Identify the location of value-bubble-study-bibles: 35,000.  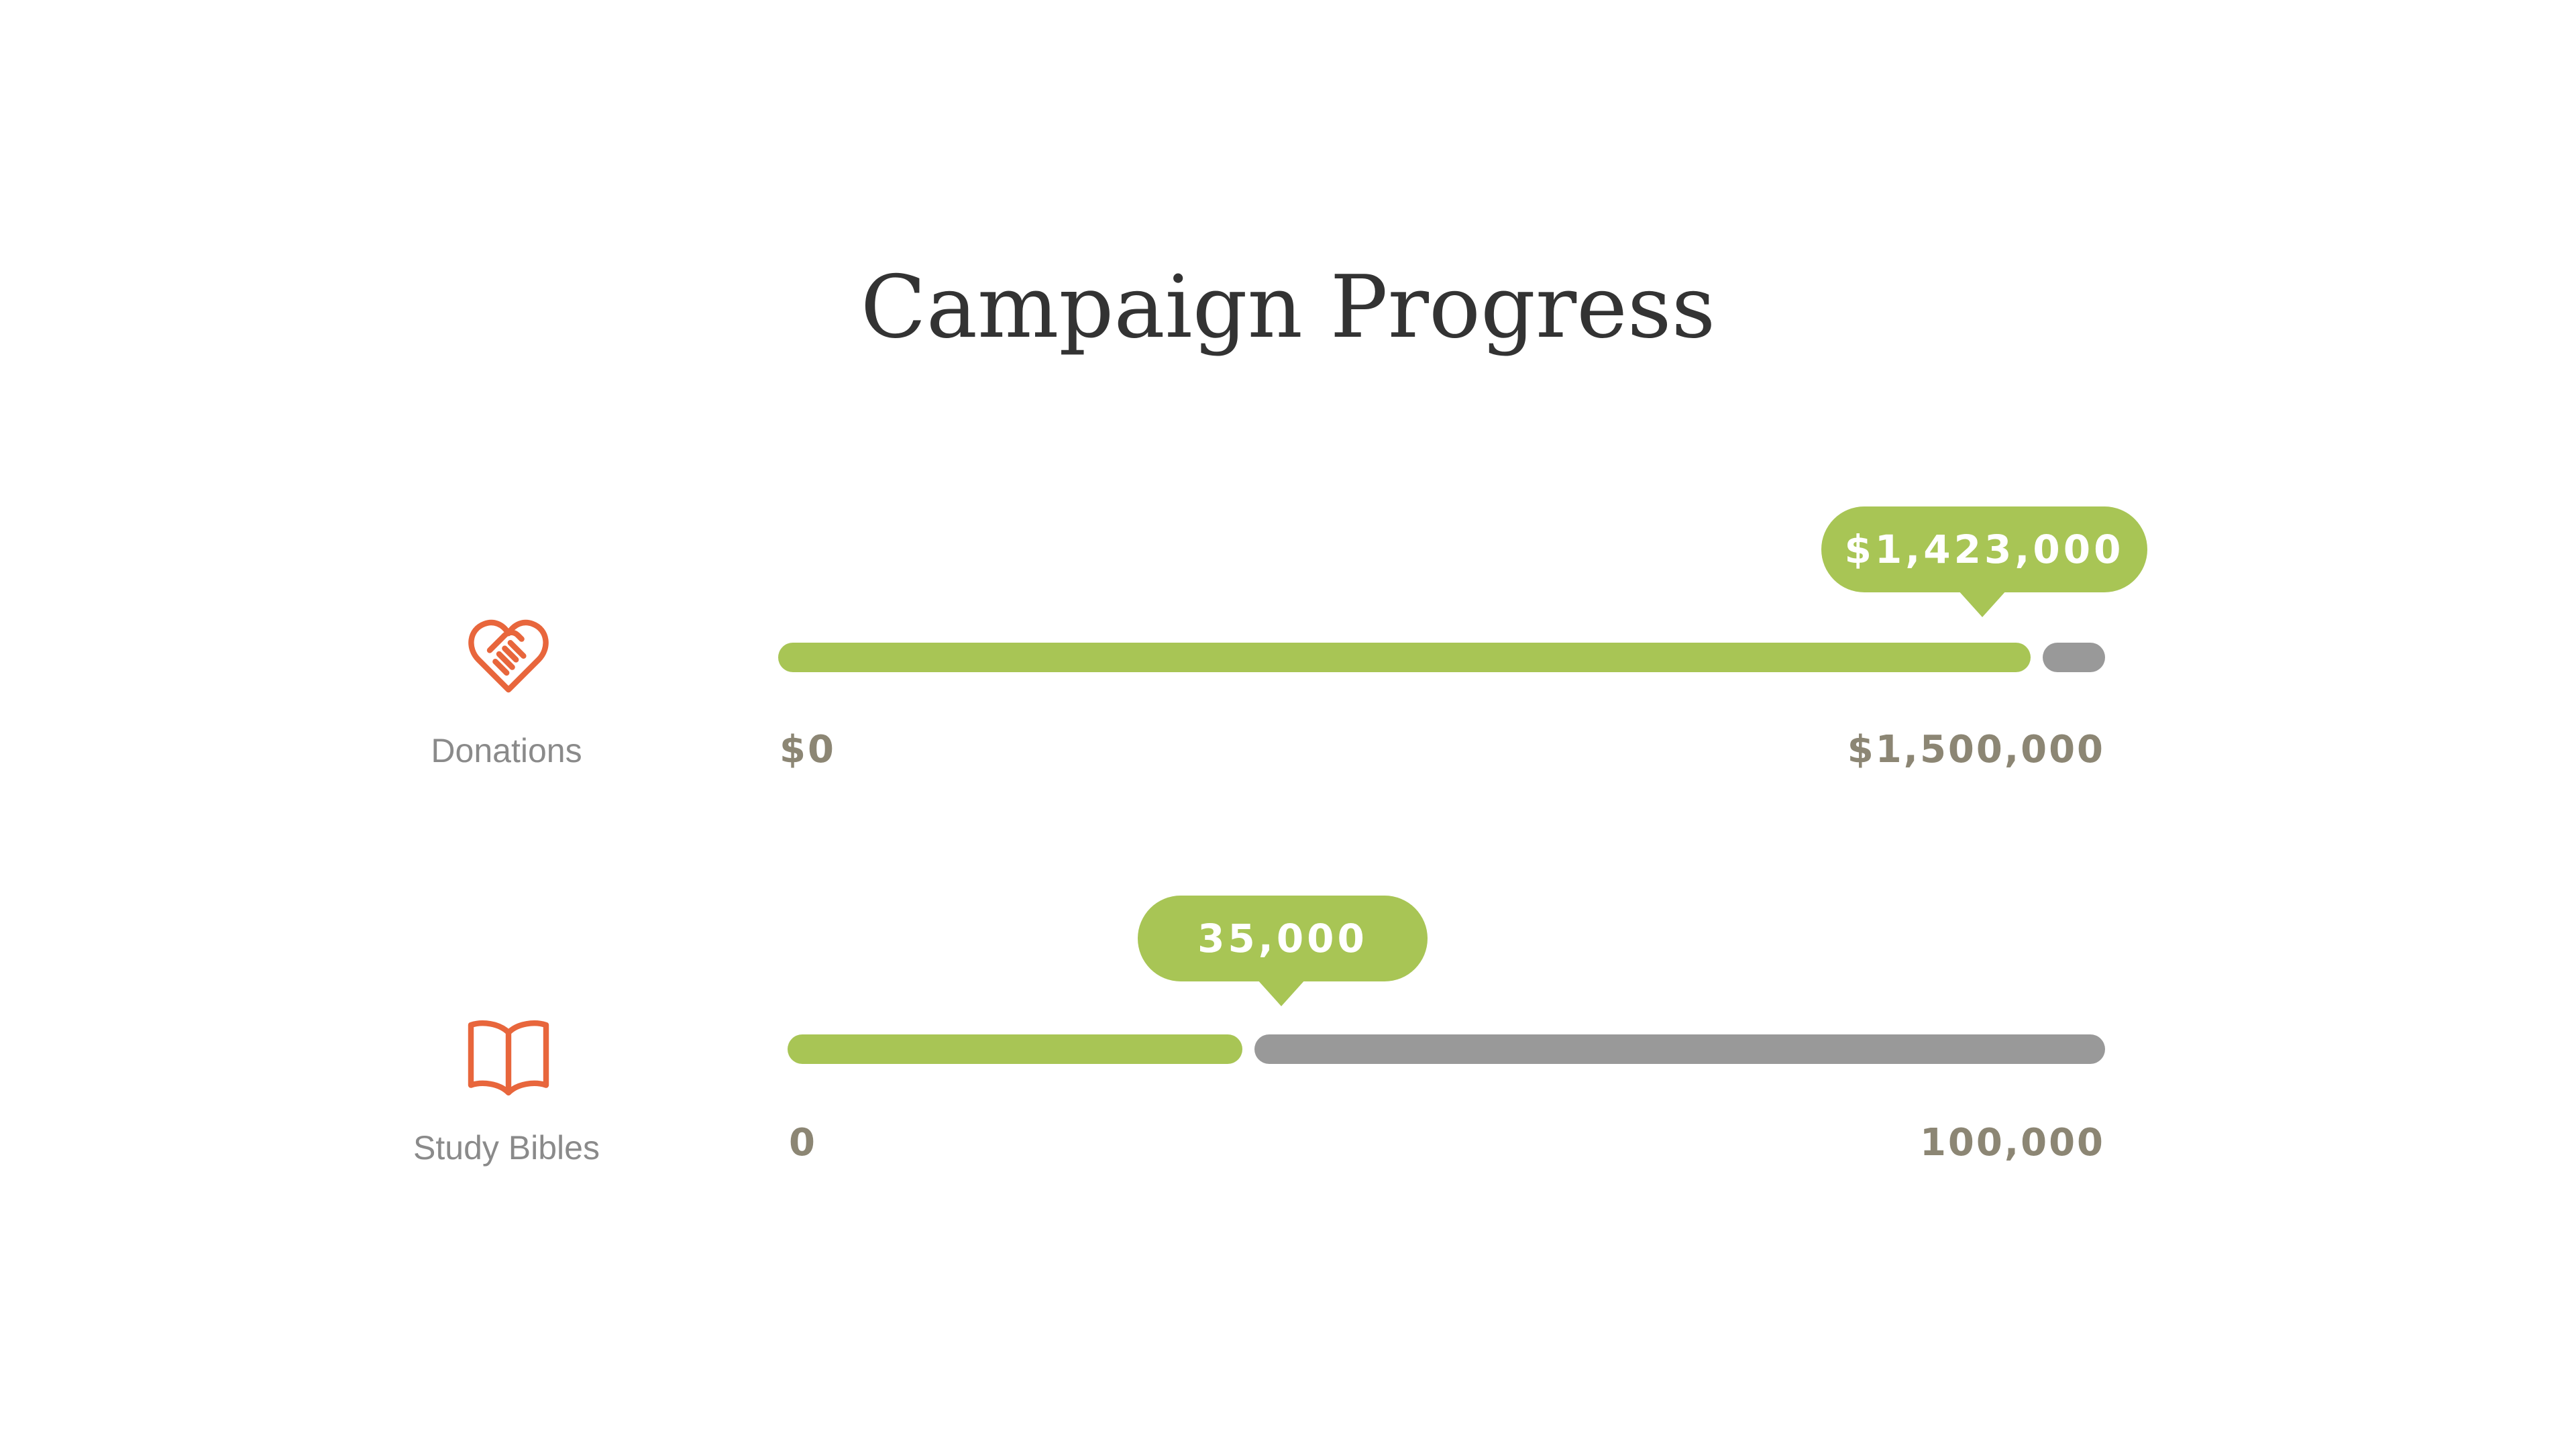
(1283, 938).